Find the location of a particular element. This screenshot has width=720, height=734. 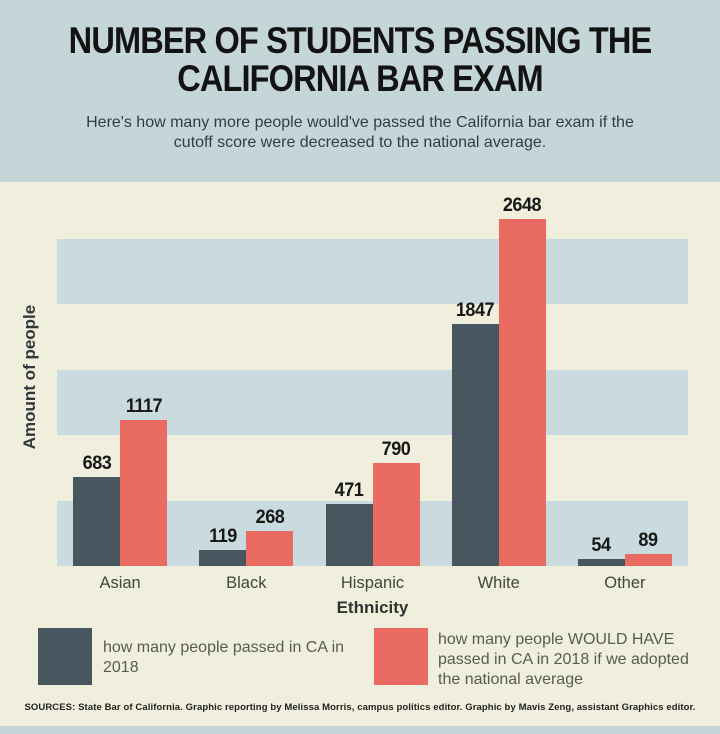

legend-label-passed: how many people passed in CA in 2018 is located at coordinates (224, 657).